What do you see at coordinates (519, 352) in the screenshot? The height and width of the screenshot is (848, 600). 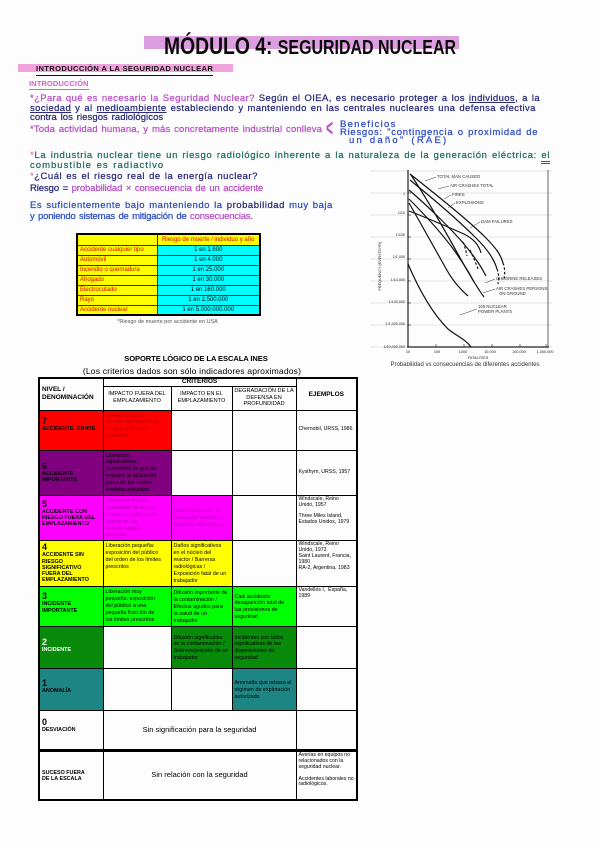 I see `svg-text: 100,000` at bounding box center [519, 352].